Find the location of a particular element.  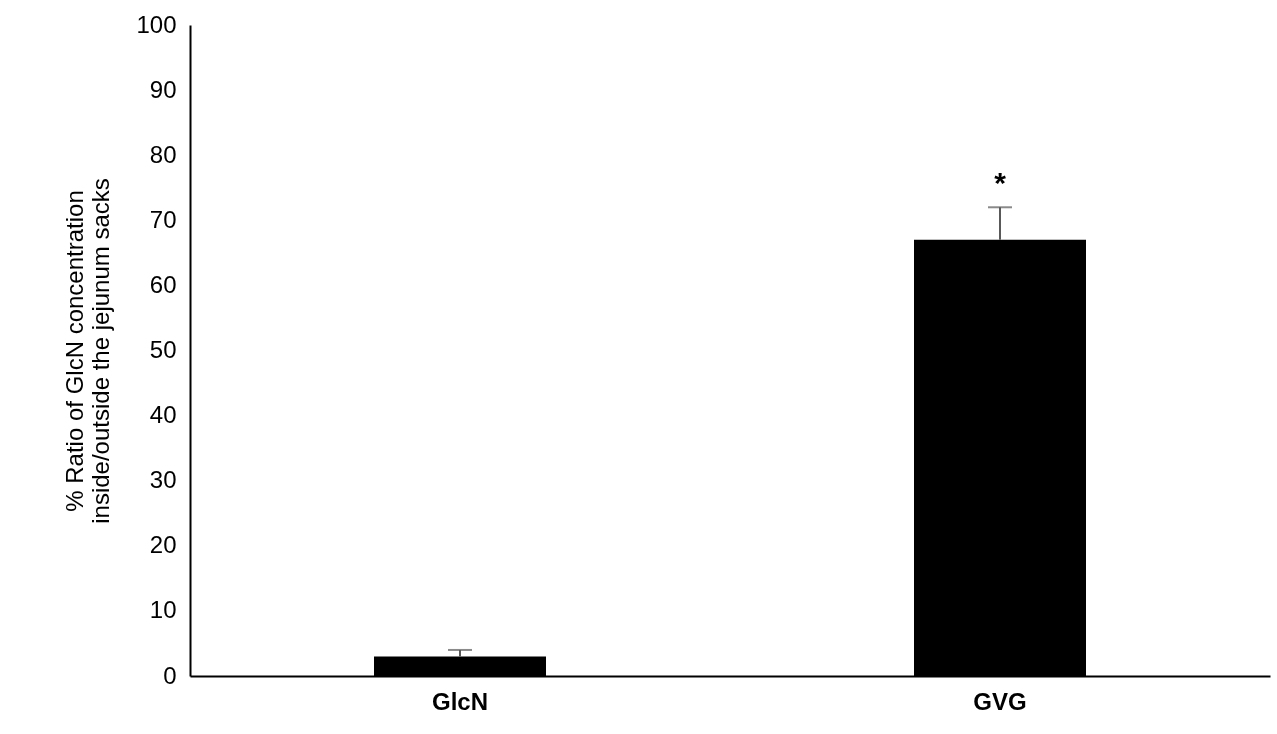

annotation: * is located at coordinates (1000, 183).